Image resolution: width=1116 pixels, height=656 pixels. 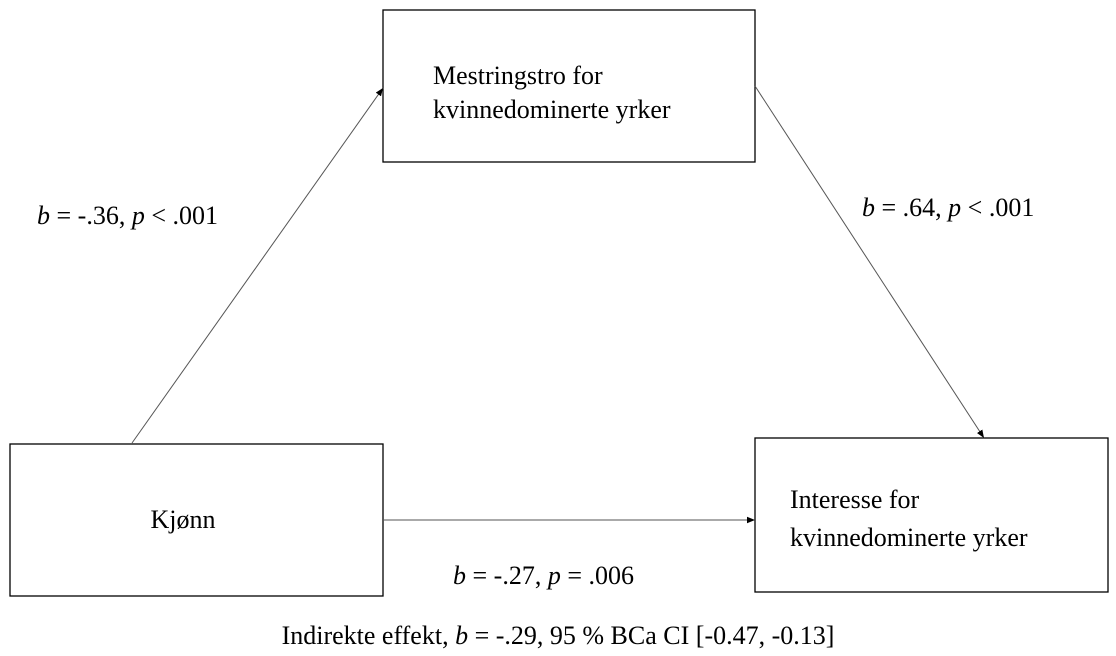 I want to click on edge-label: b = -.36, p < .001, so click(x=127, y=215).